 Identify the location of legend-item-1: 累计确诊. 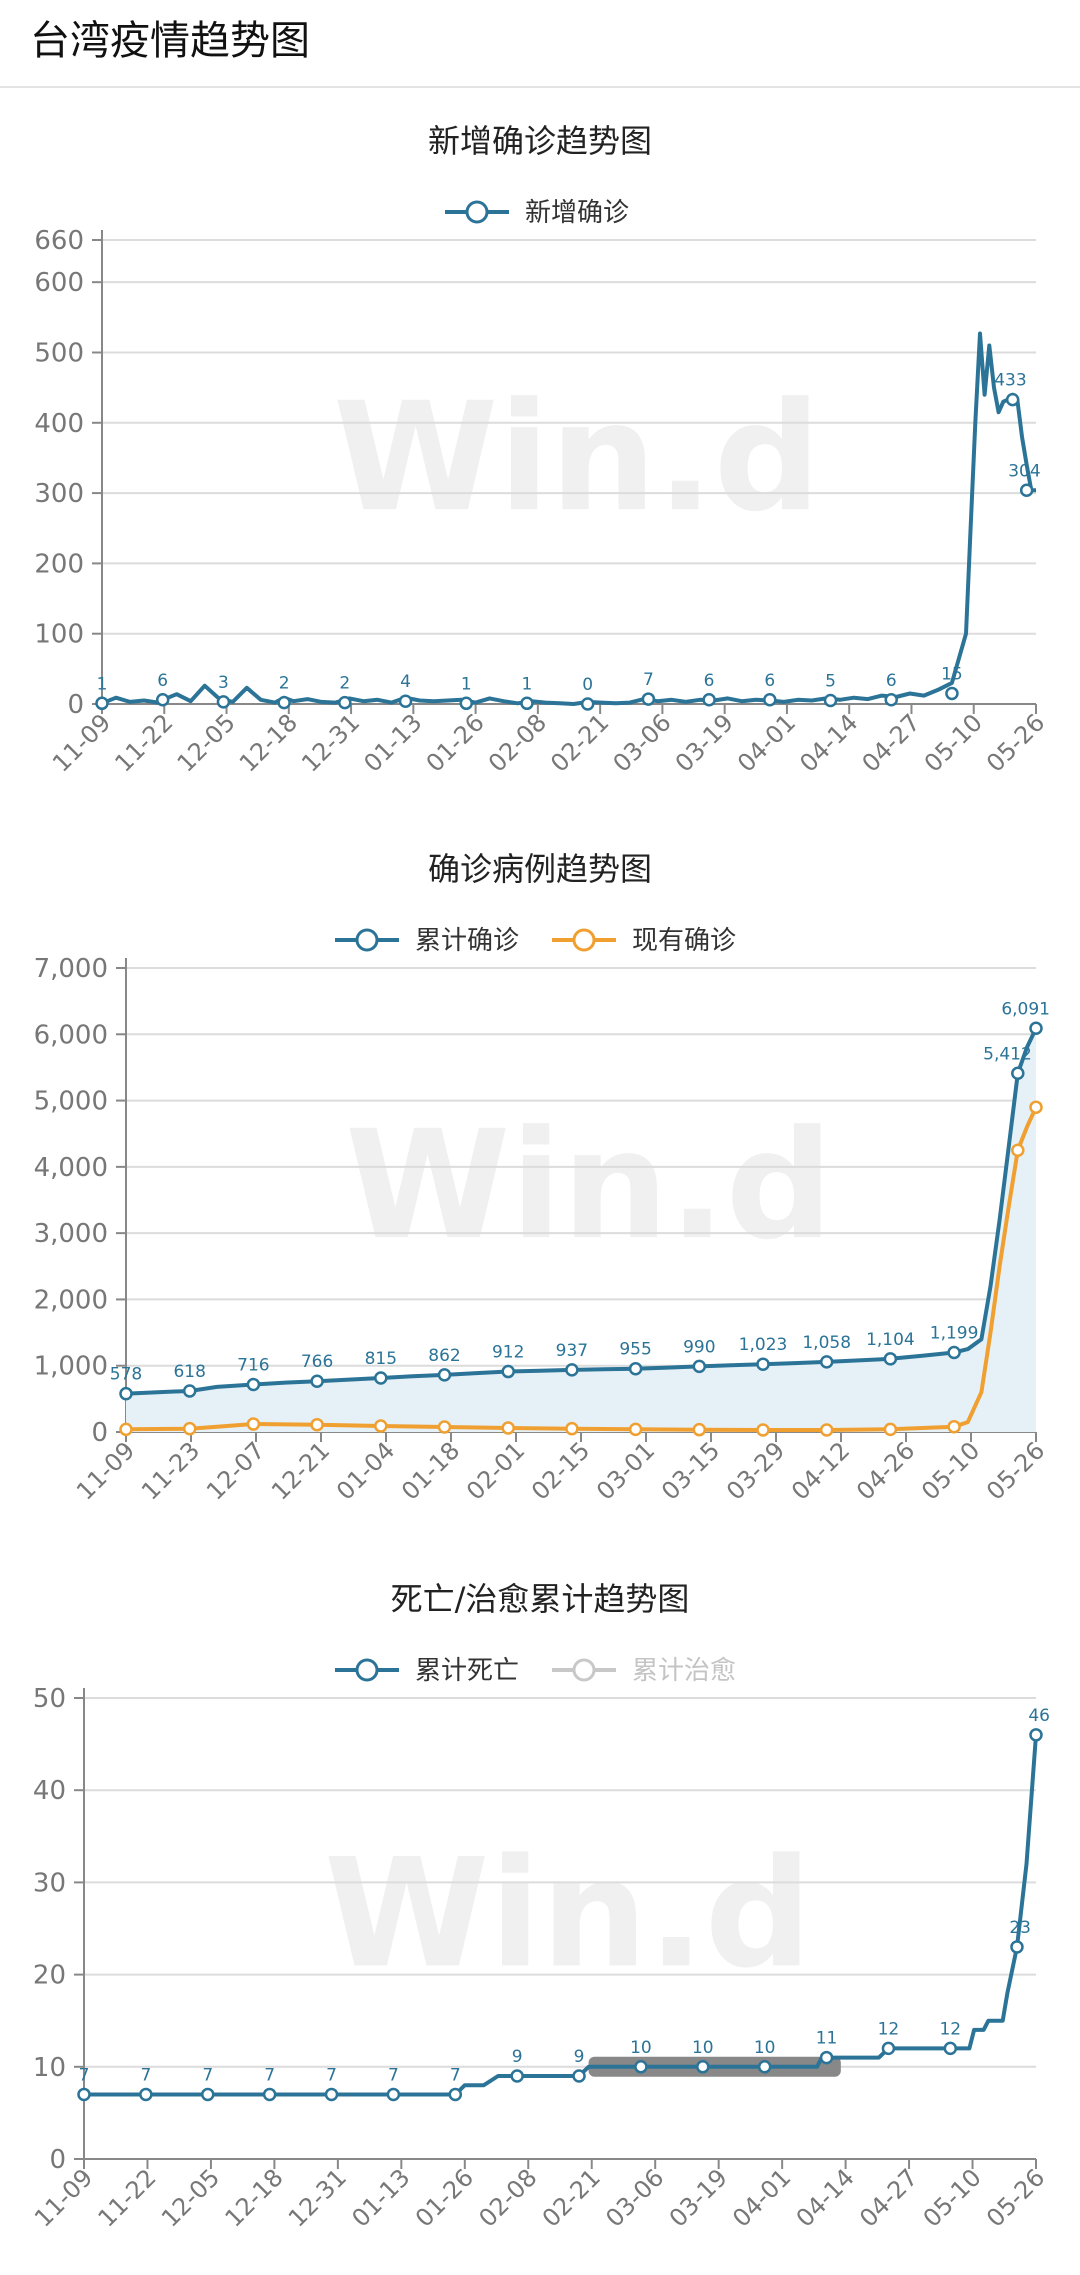
(427, 941).